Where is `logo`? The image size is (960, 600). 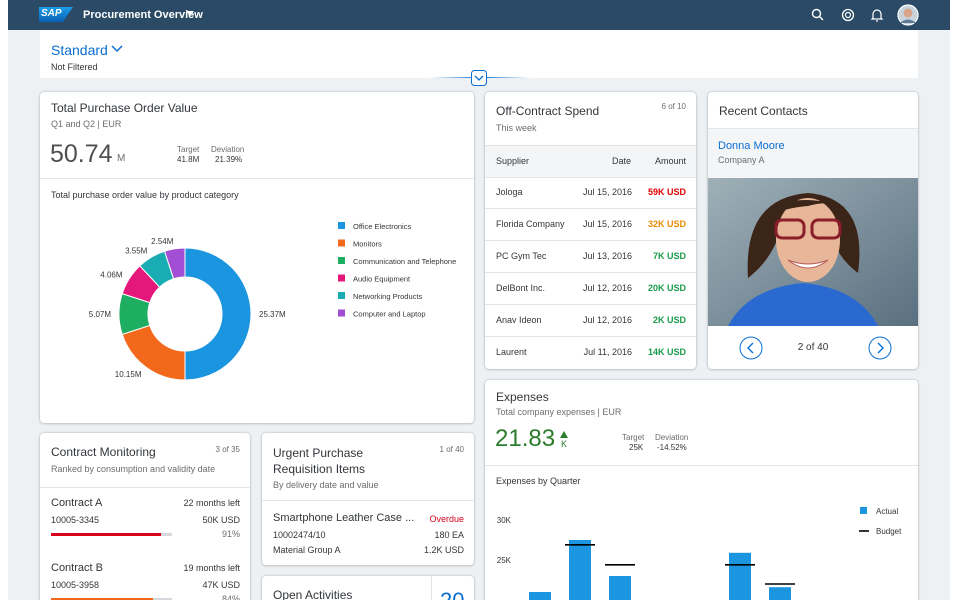
logo is located at coordinates (56, 14).